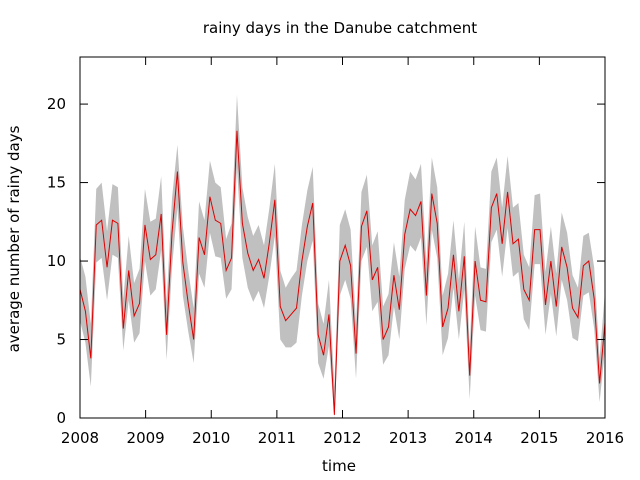  I want to click on y-tick-label: 10, so click(56, 261).